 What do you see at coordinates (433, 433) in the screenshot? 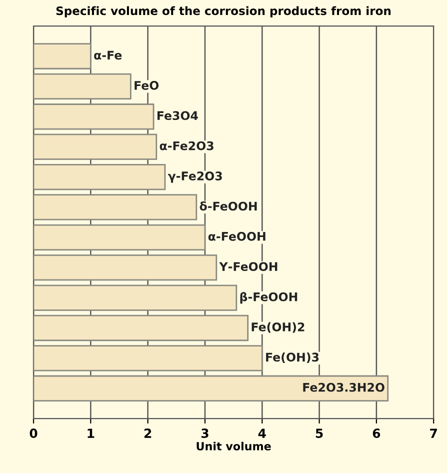
I see `x-tick-label: 7` at bounding box center [433, 433].